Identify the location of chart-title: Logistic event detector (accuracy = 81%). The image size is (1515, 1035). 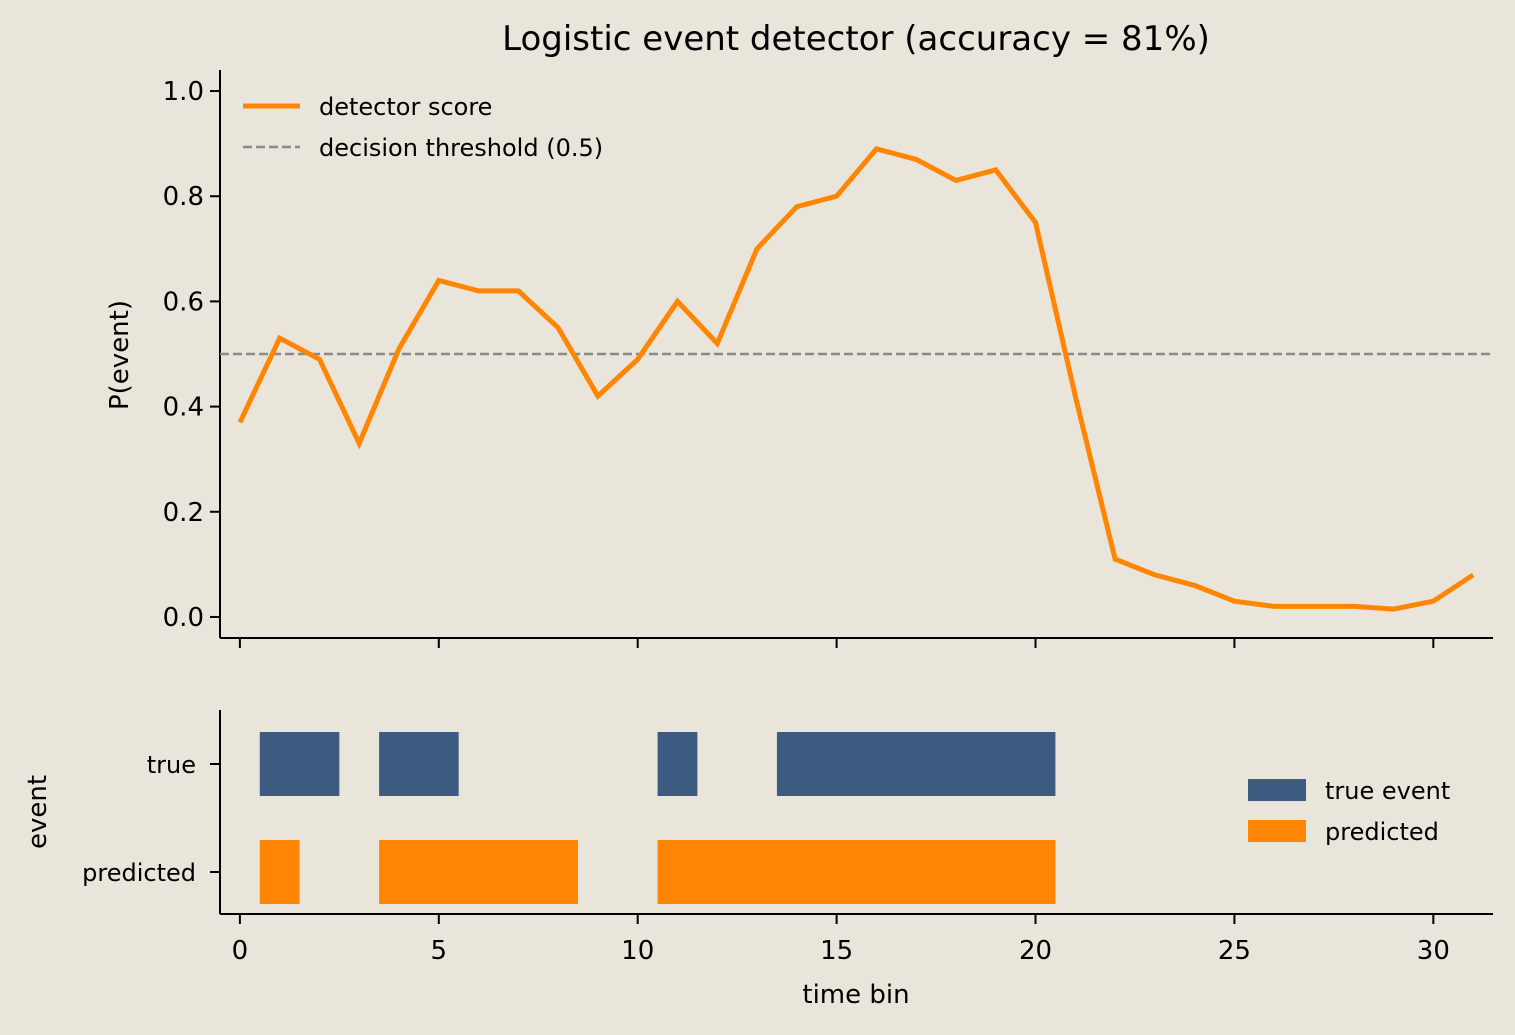
(856, 39).